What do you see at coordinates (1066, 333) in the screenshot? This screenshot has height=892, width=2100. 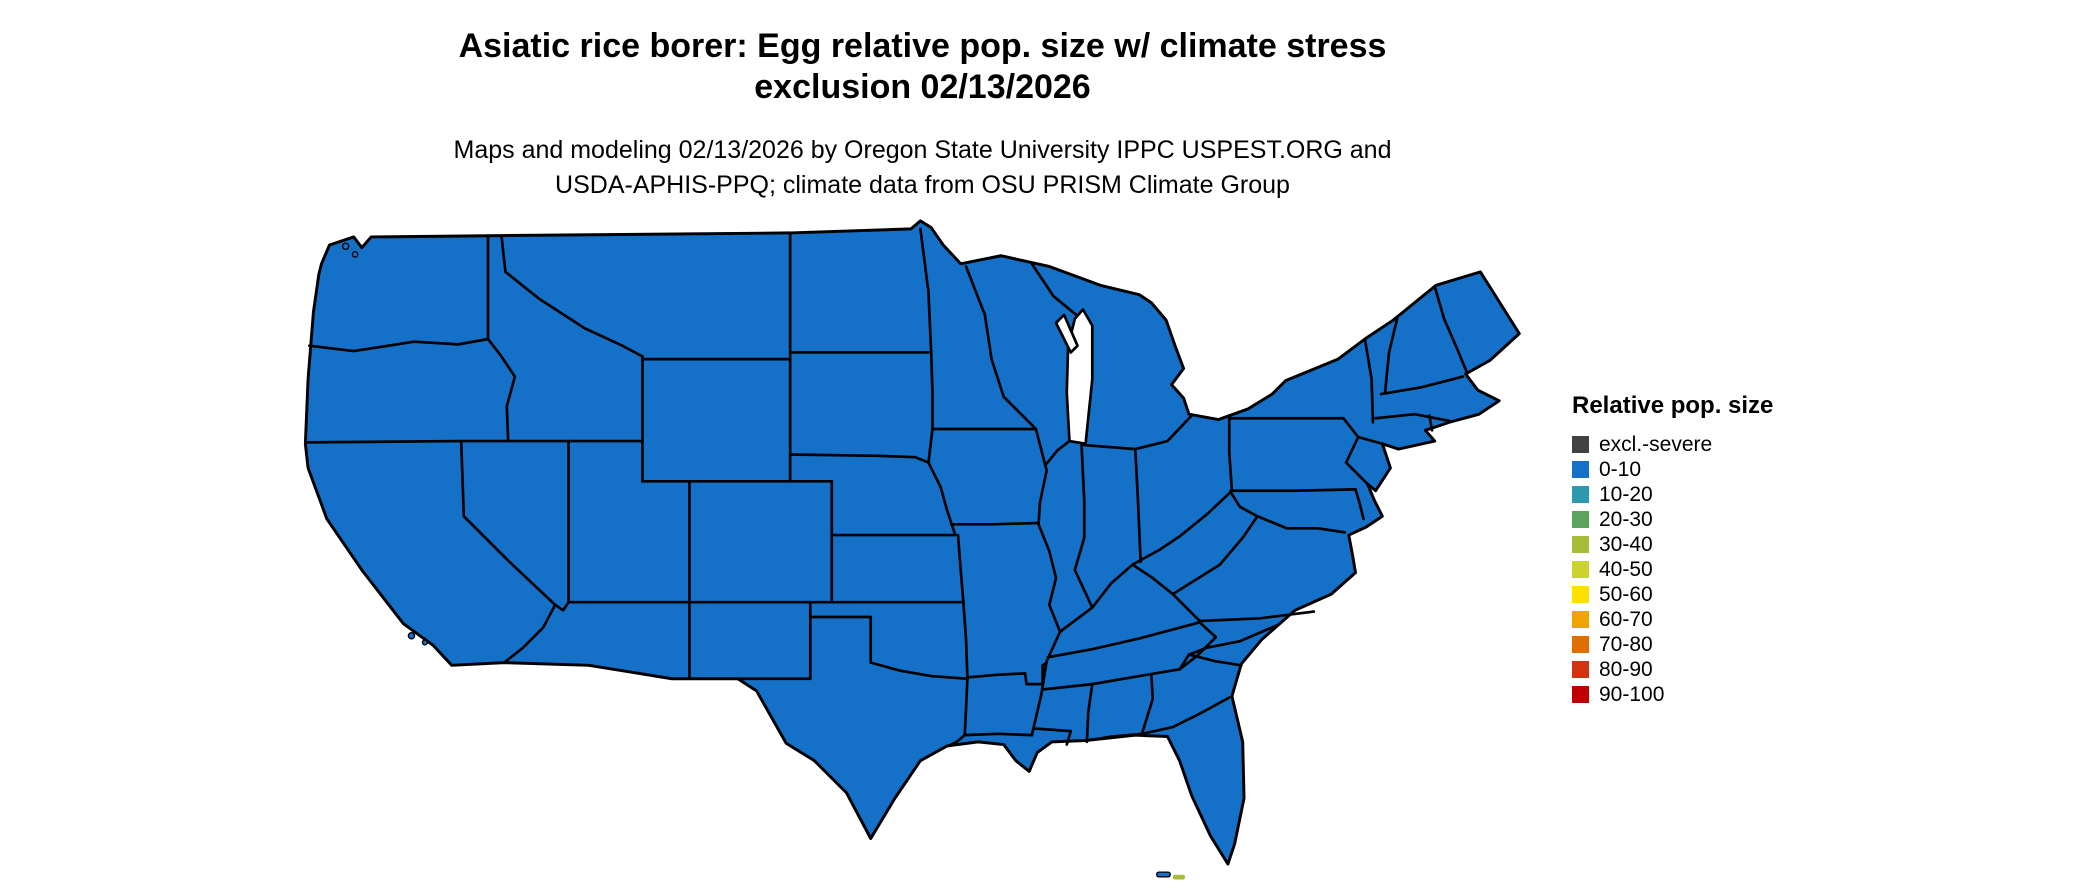 I see `green-bay` at bounding box center [1066, 333].